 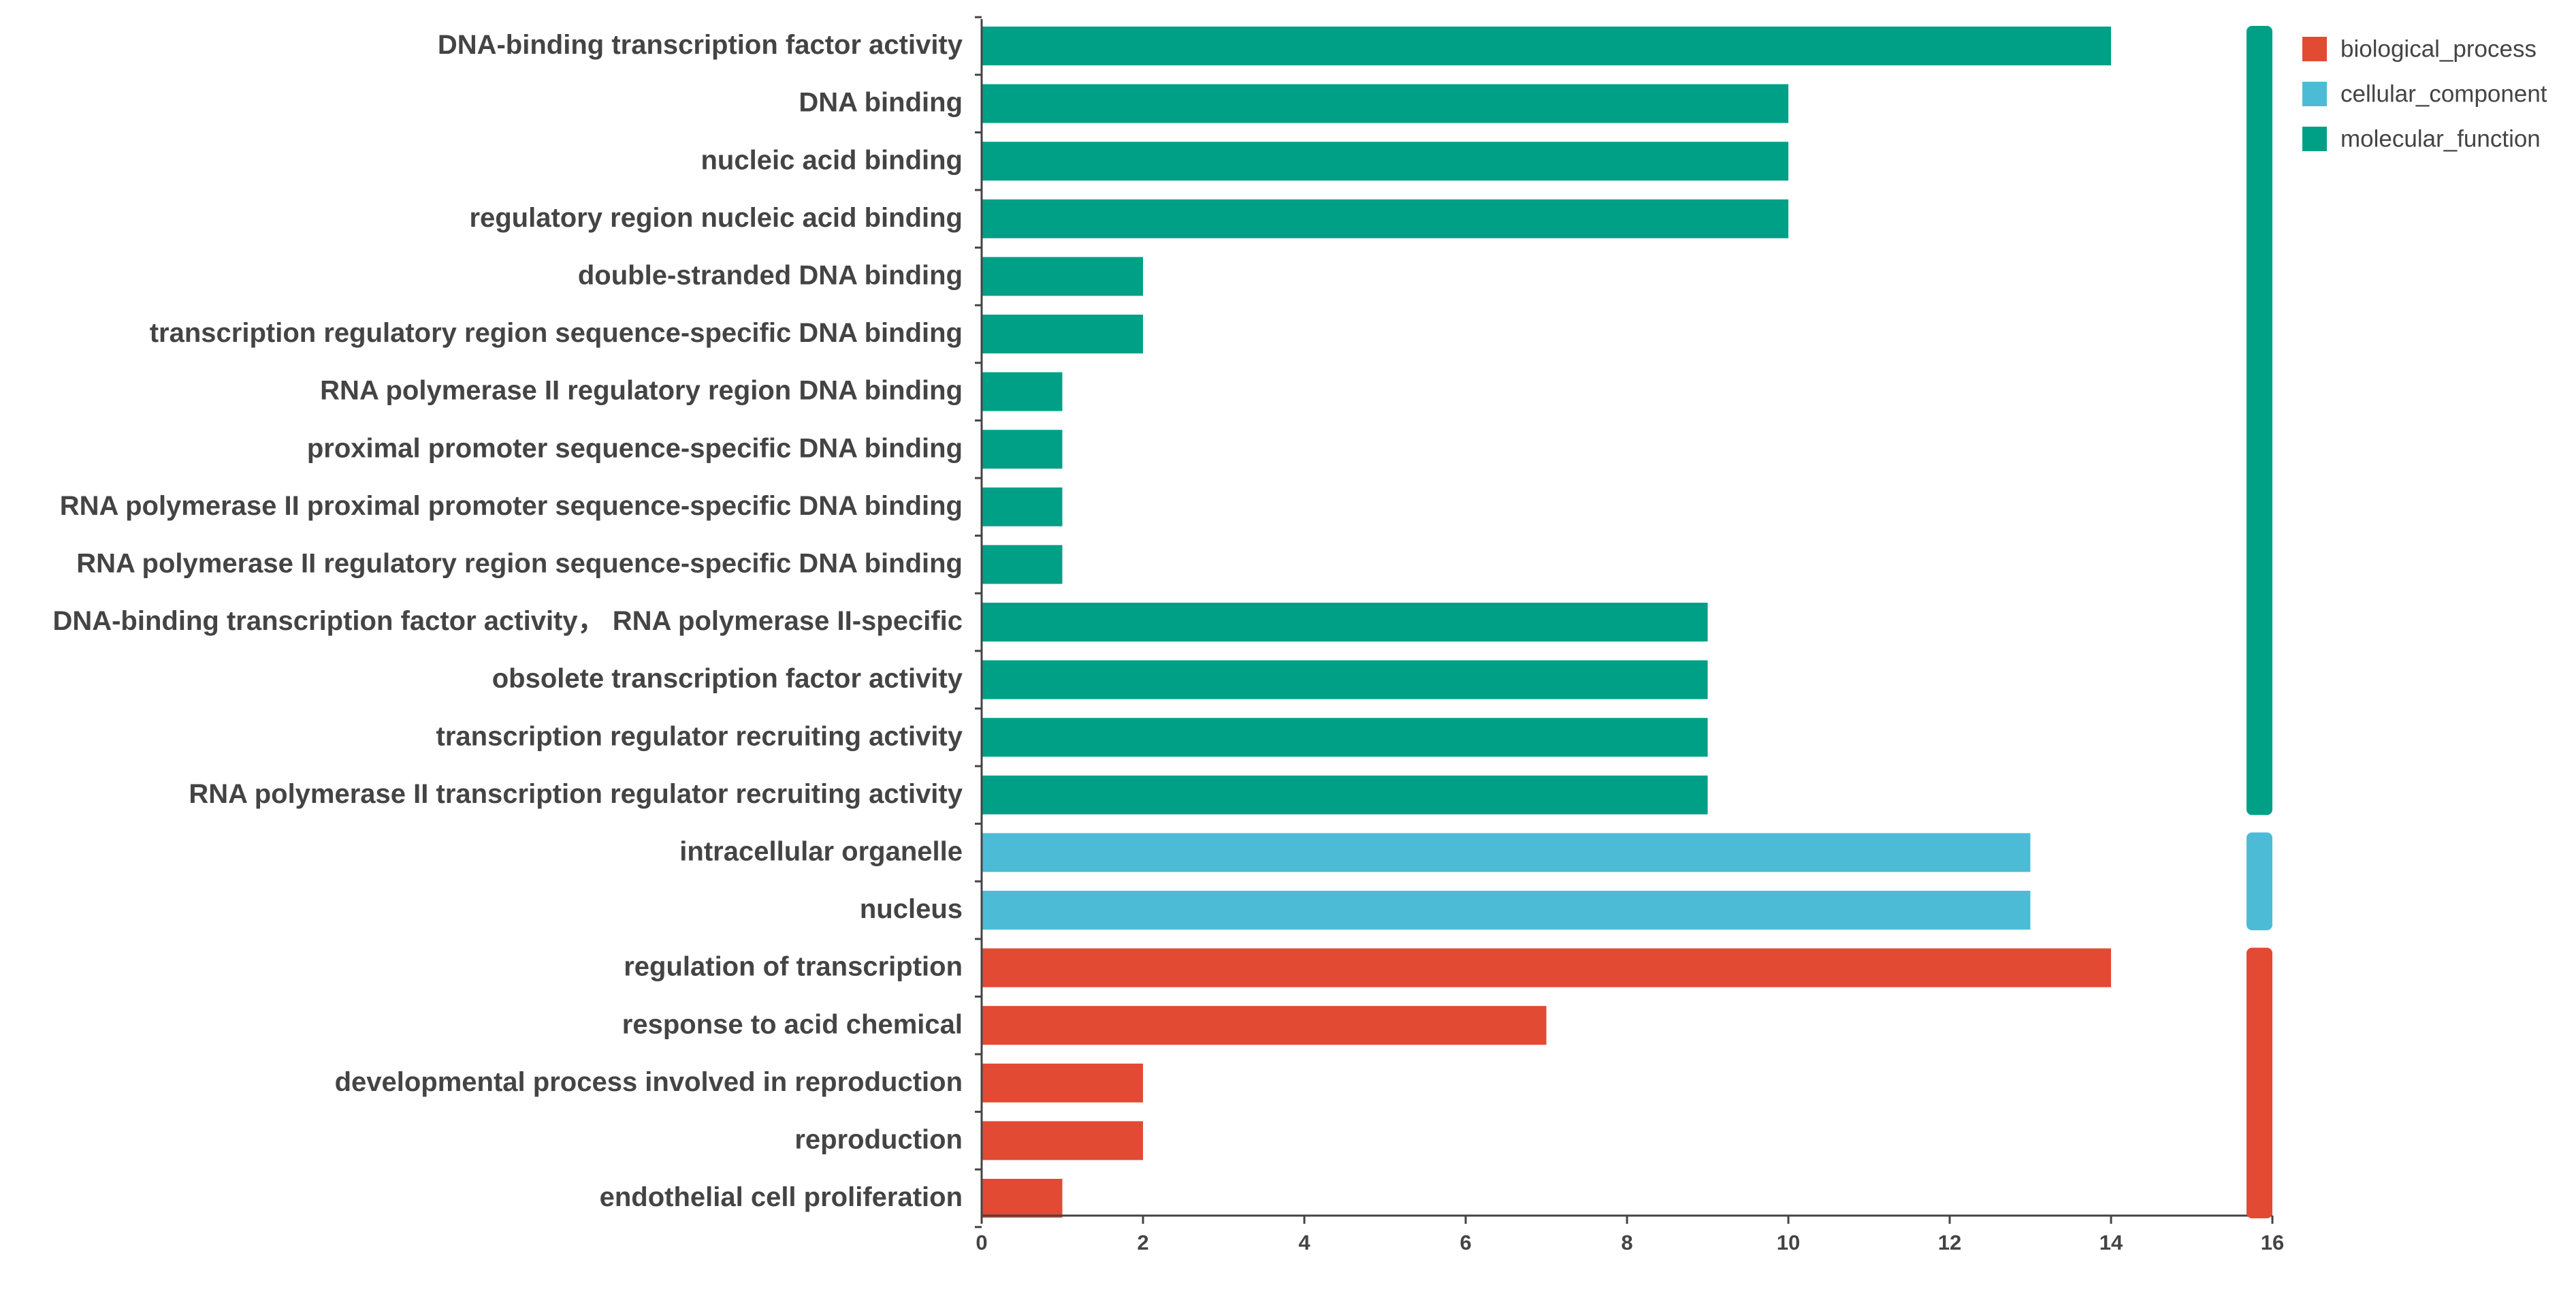 I want to click on legend-swatch-cellular_component, so click(x=2314, y=94).